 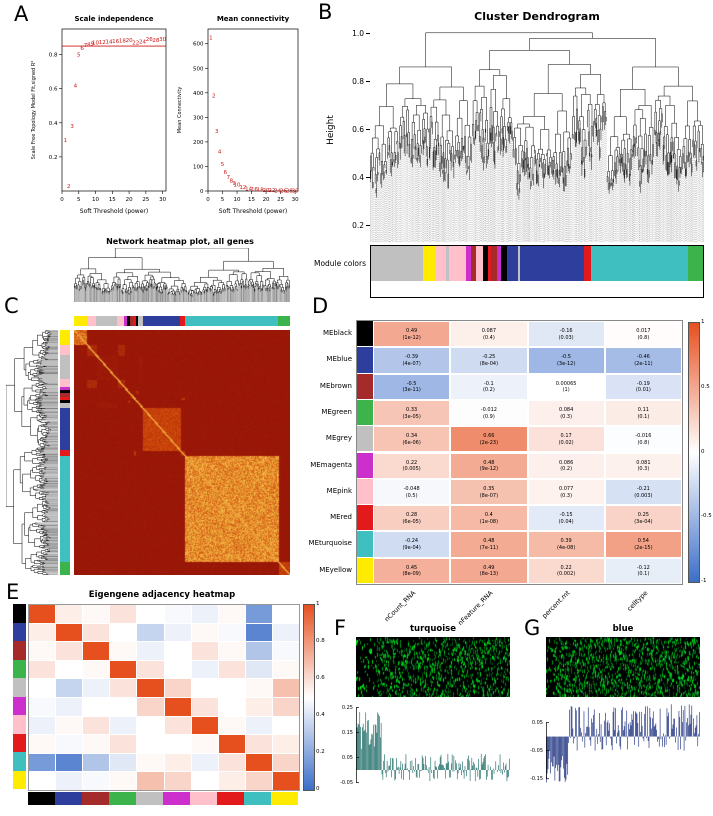 I want to click on trait-column-label: celltype, so click(x=637, y=601).